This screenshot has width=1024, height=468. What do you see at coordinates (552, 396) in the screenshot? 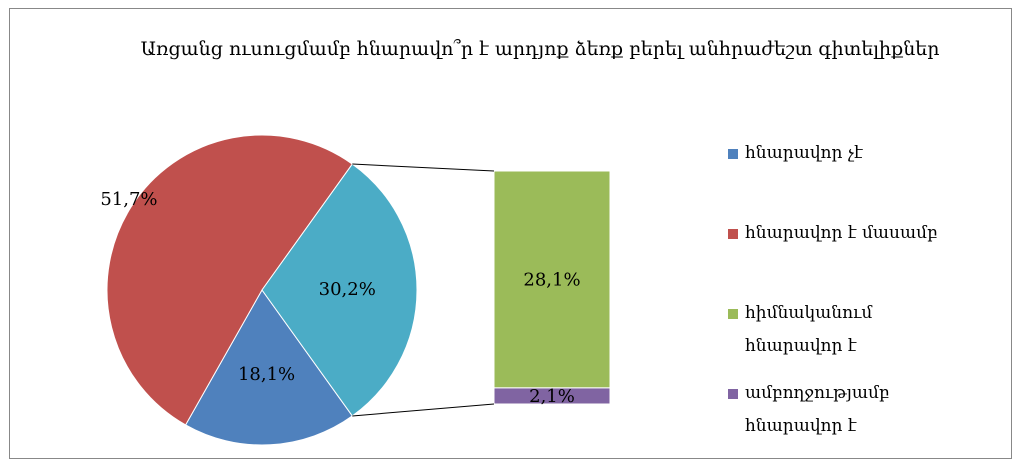
I see `data-label: 2,1%` at bounding box center [552, 396].